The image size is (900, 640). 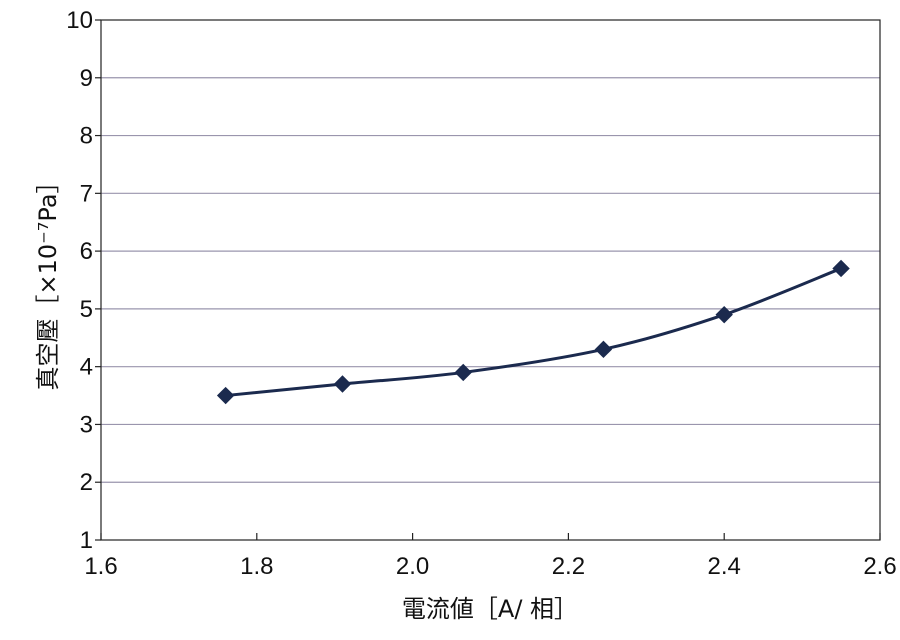 I want to click on x-tick-label: 2.6, so click(x=879, y=566).